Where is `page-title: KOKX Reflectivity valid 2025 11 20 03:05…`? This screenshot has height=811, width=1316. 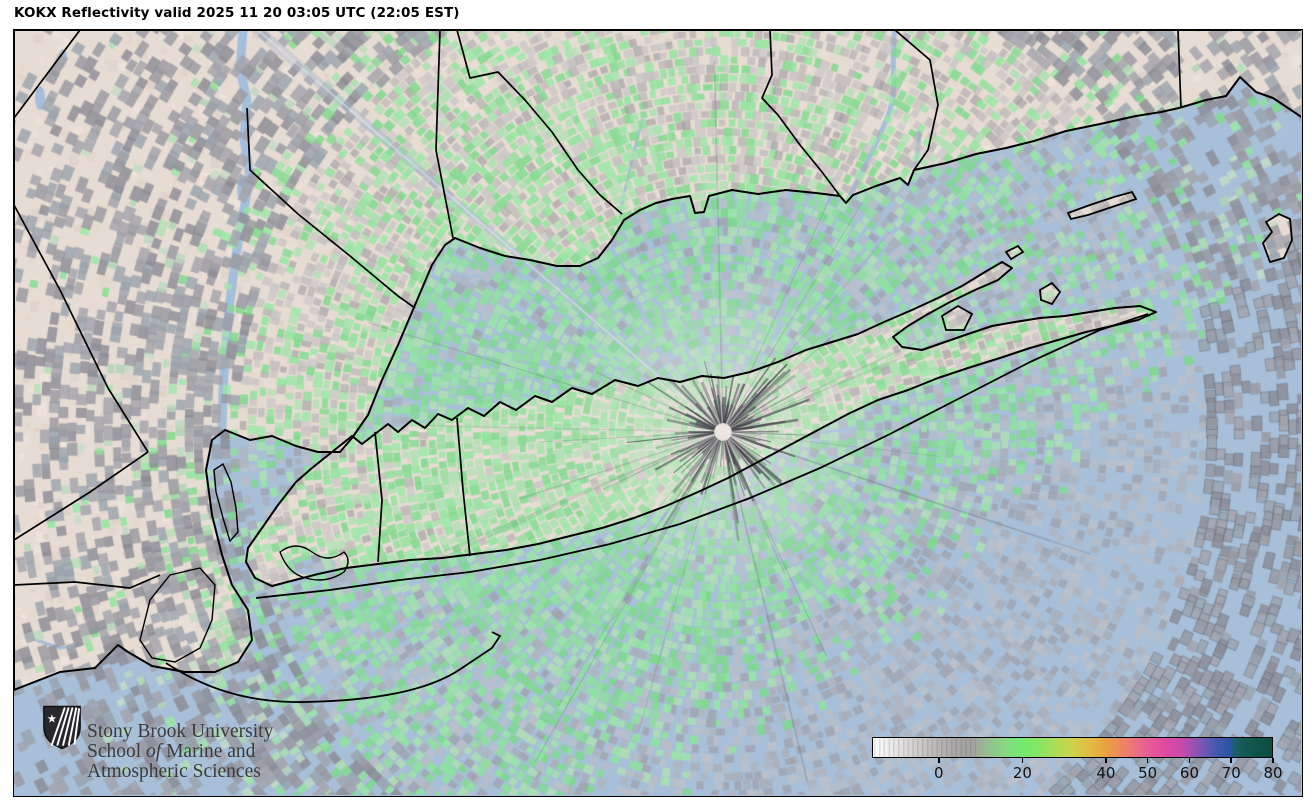
page-title: KOKX Reflectivity valid 2025 11 20 03:05… is located at coordinates (237, 13).